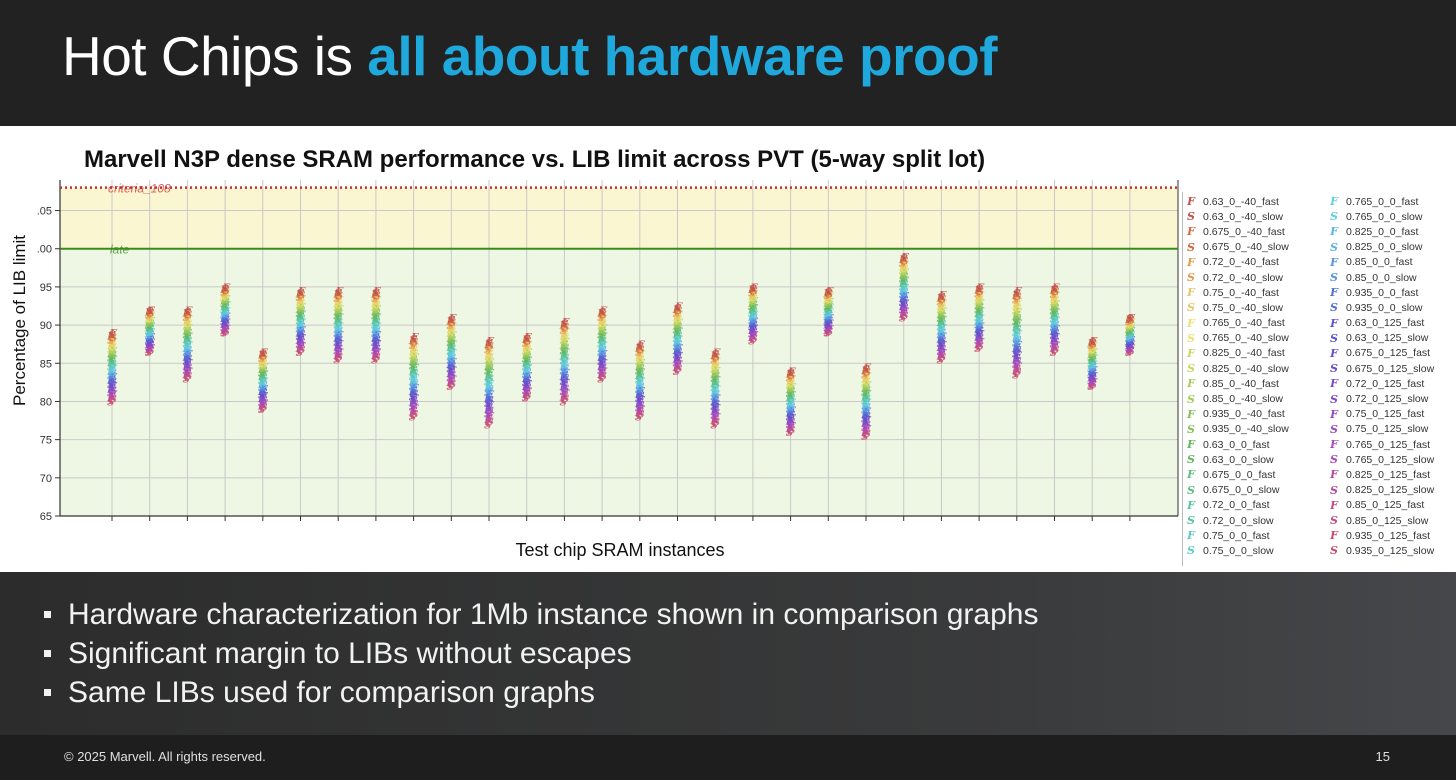 Image resolution: width=1456 pixels, height=780 pixels. What do you see at coordinates (1239, 474) in the screenshot?
I see `legend-label: 0.675_0_0_fast` at bounding box center [1239, 474].